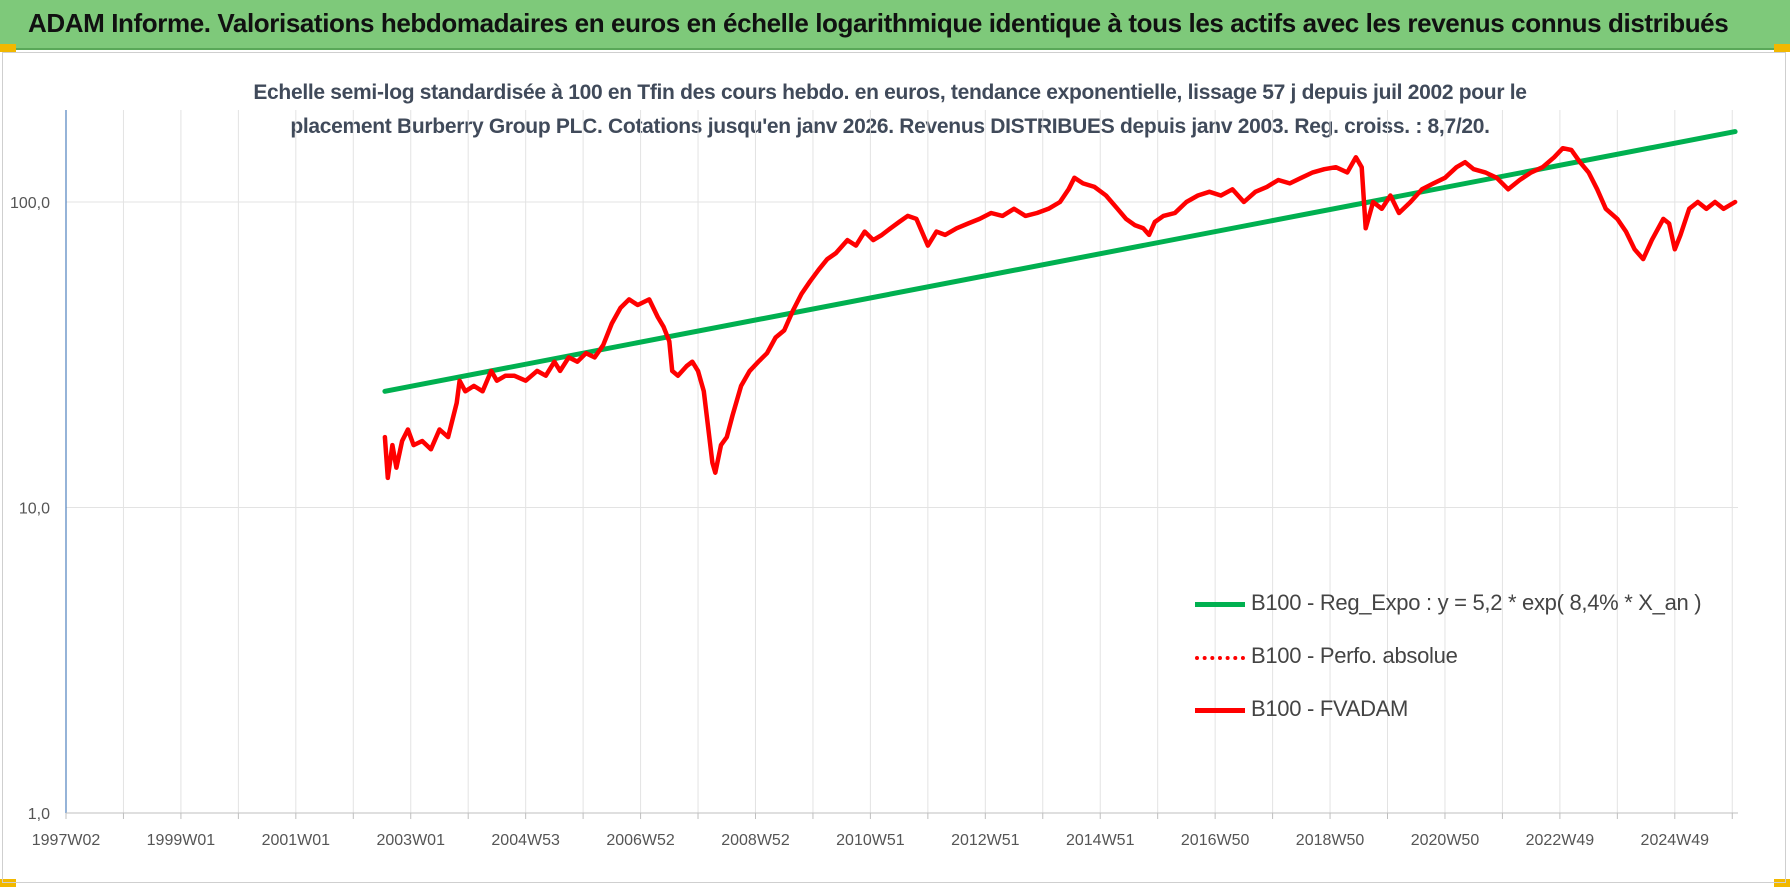 The width and height of the screenshot is (1790, 887). Describe the element at coordinates (1330, 708) in the screenshot. I see `legend-label-fvadam: B100 - FVADAM` at that location.